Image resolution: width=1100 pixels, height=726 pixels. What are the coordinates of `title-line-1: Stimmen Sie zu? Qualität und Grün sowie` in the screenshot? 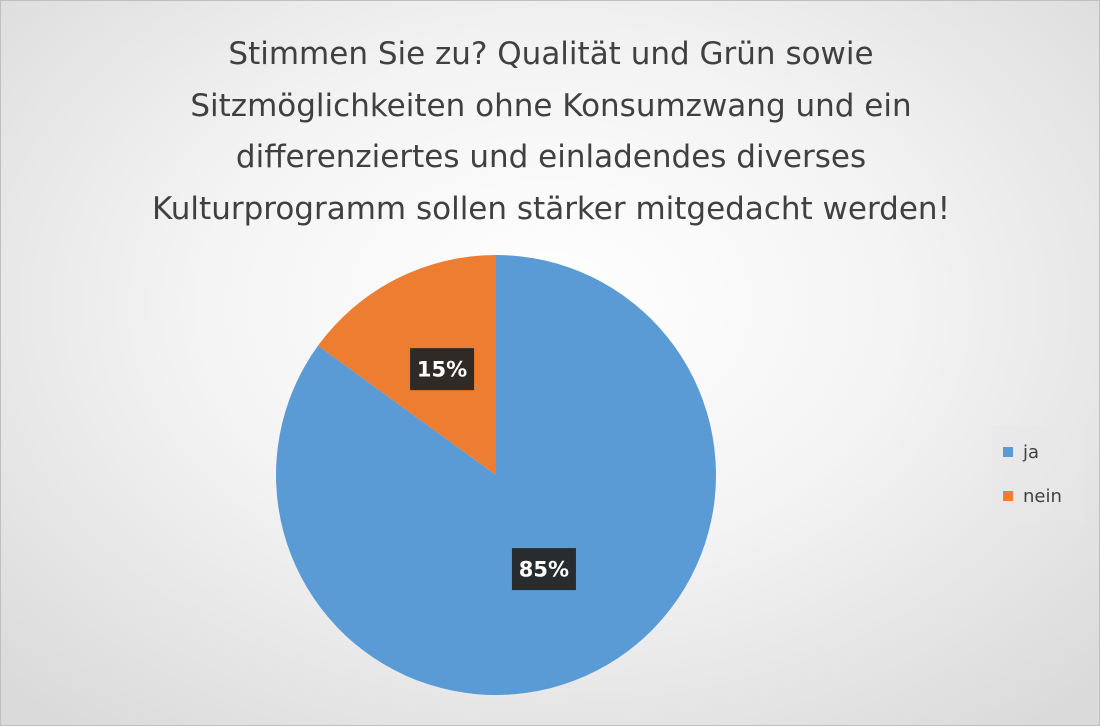 It's located at (551, 54).